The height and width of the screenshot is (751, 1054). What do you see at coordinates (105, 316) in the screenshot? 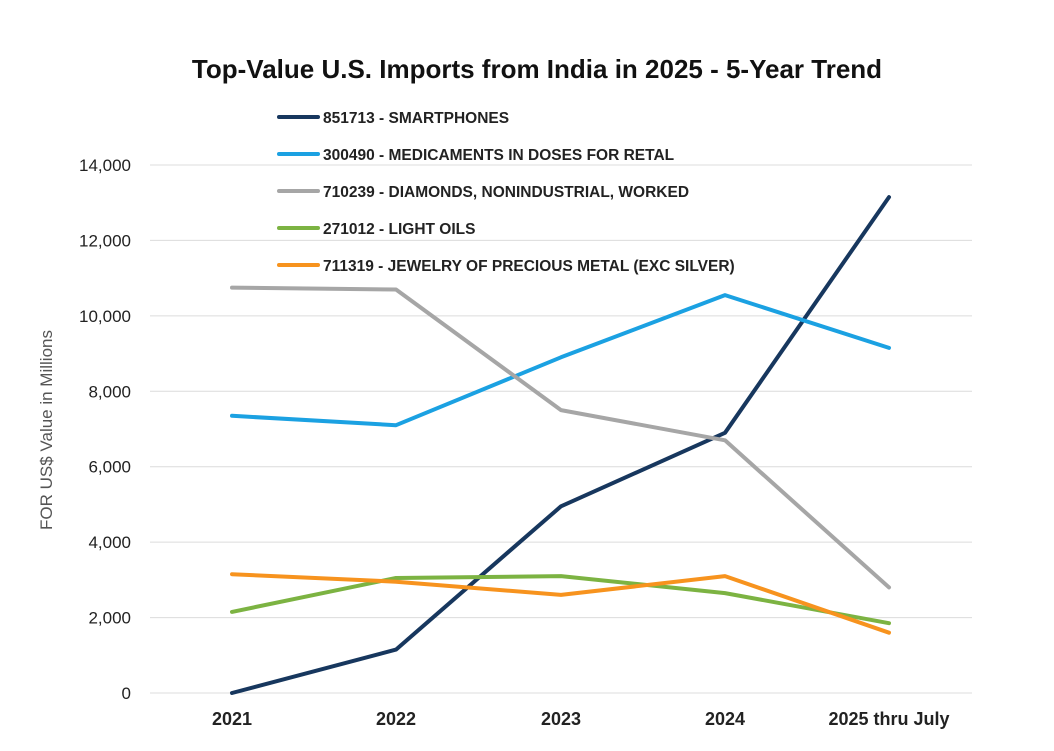
I see `y-tick-label: 10,000` at bounding box center [105, 316].